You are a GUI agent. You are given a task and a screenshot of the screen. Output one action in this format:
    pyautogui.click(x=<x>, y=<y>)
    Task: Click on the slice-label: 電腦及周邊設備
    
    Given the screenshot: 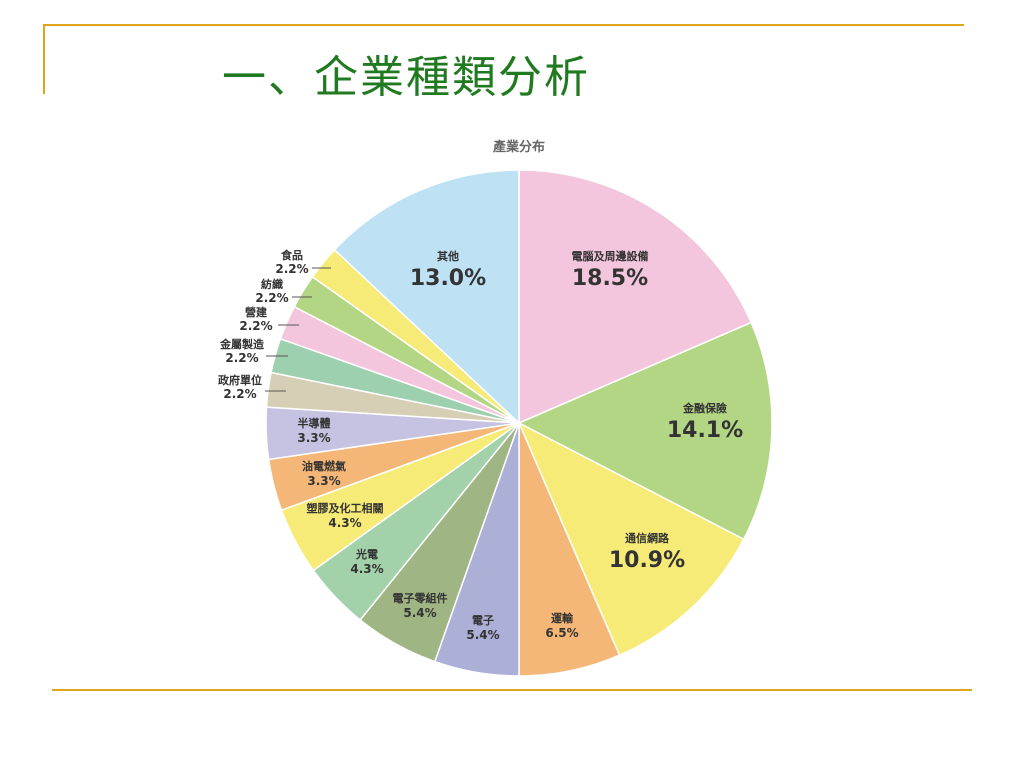 What is the action you would take?
    pyautogui.click(x=610, y=256)
    